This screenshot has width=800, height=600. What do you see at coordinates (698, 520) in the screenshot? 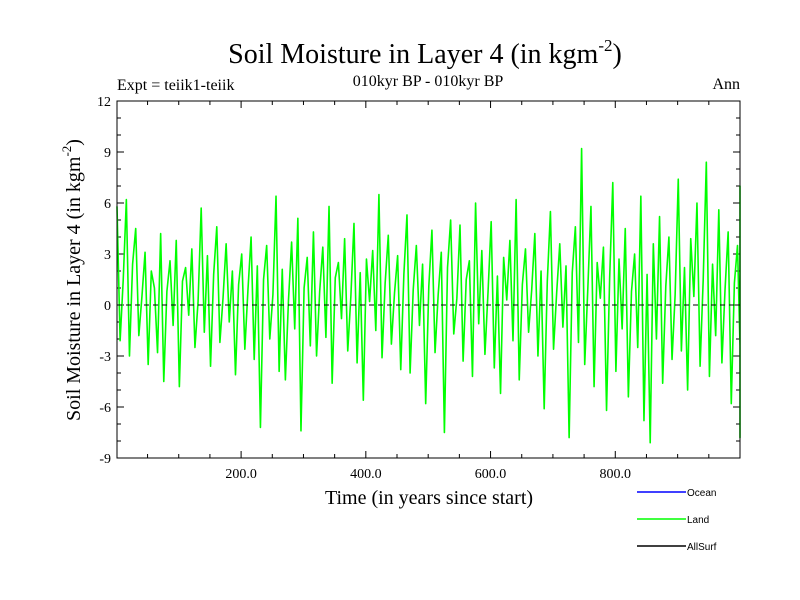
I see `legend-label-land: Land` at bounding box center [698, 520].